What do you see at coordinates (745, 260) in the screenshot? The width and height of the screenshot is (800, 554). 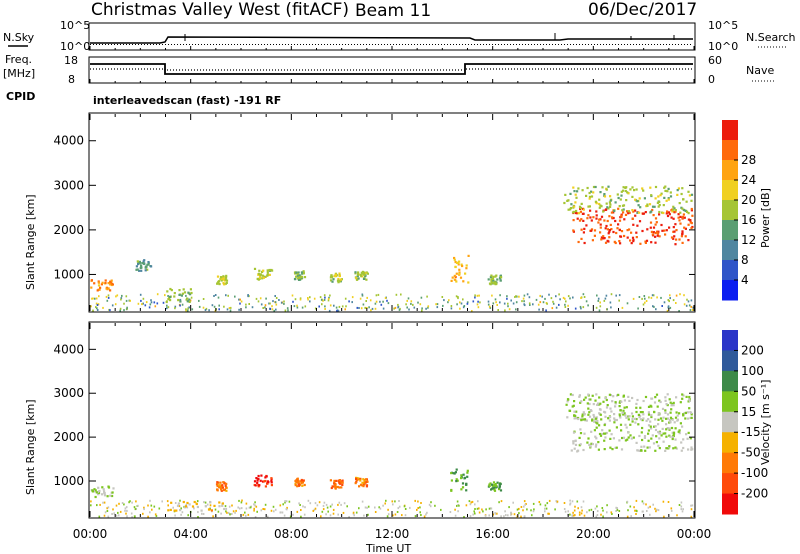 I see `colorbar-tick-label: 8` at bounding box center [745, 260].